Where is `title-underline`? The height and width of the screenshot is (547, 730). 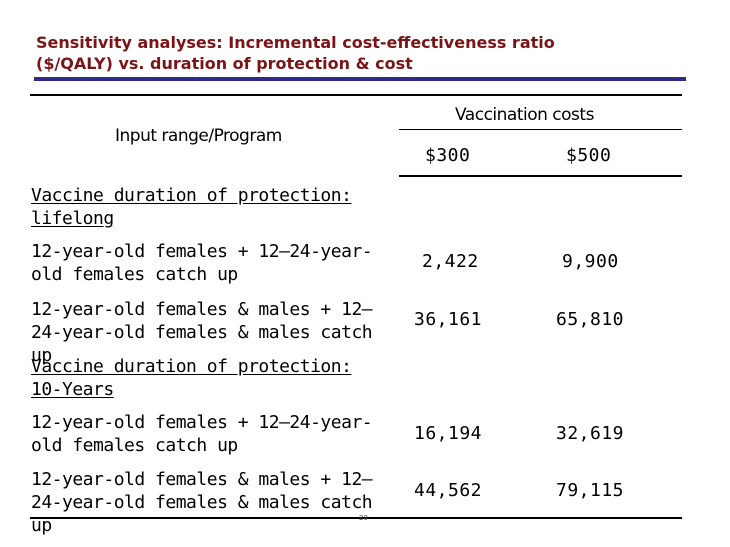 title-underline is located at coordinates (360, 79).